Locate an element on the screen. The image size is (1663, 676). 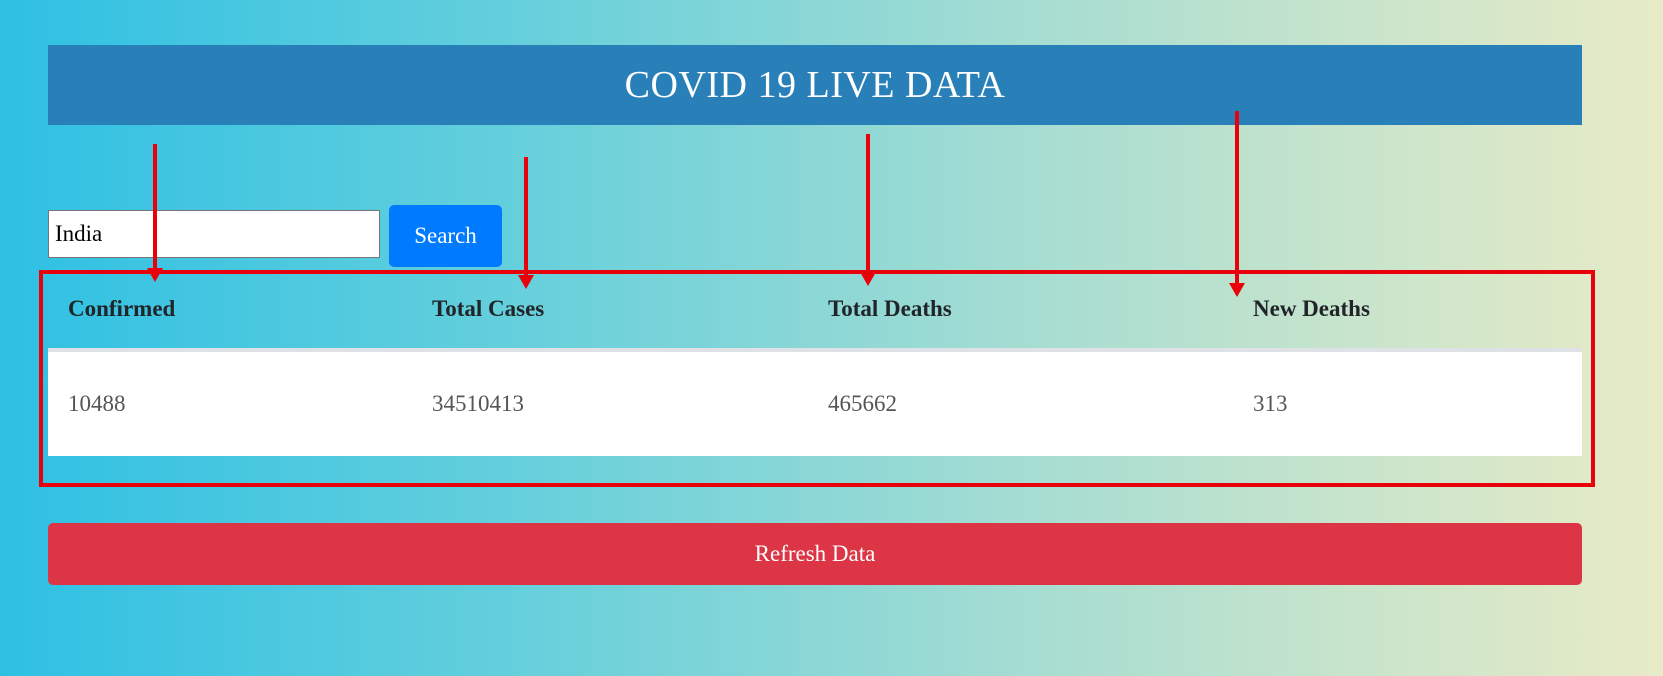
table-row: 10488 34510413 465662 313 is located at coordinates (815, 403).